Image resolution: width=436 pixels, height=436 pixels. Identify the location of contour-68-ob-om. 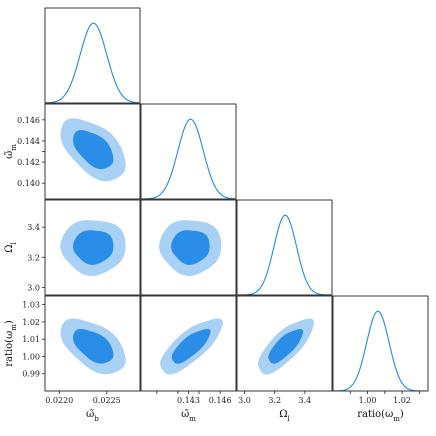
(93, 150).